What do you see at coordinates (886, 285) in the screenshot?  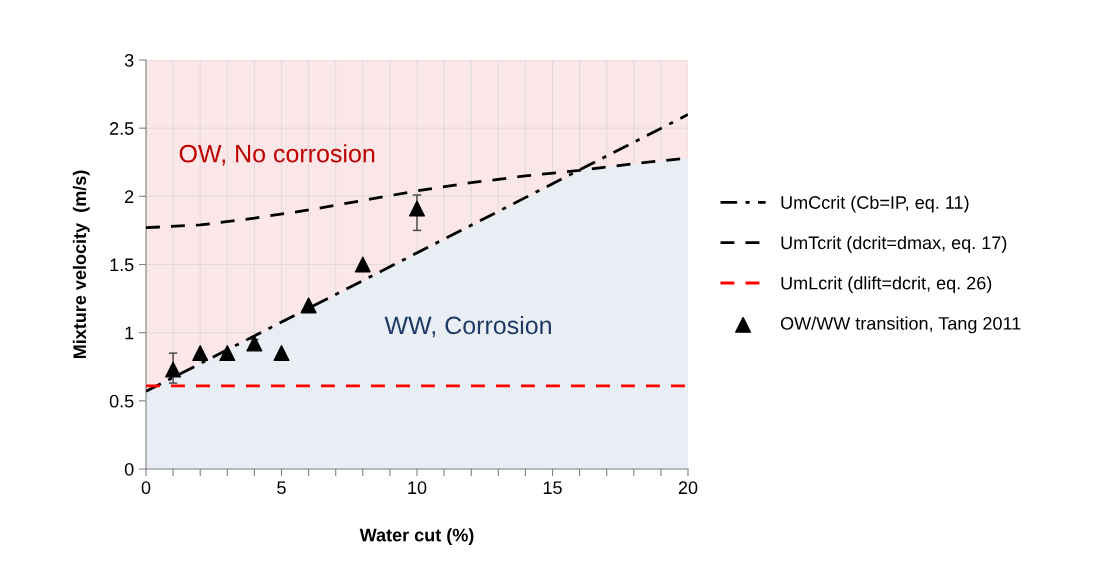 I see `legend-label: UmLcrit (dlift=dcrit, eq. 26)` at bounding box center [886, 285].